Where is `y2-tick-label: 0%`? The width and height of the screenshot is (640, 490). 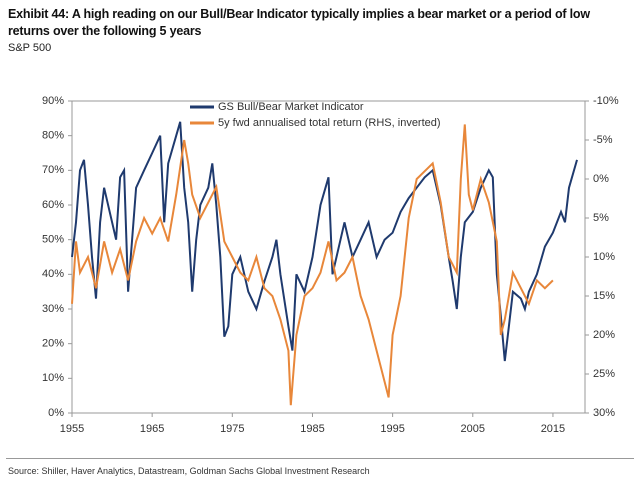 y2-tick-label: 0% is located at coordinates (601, 179).